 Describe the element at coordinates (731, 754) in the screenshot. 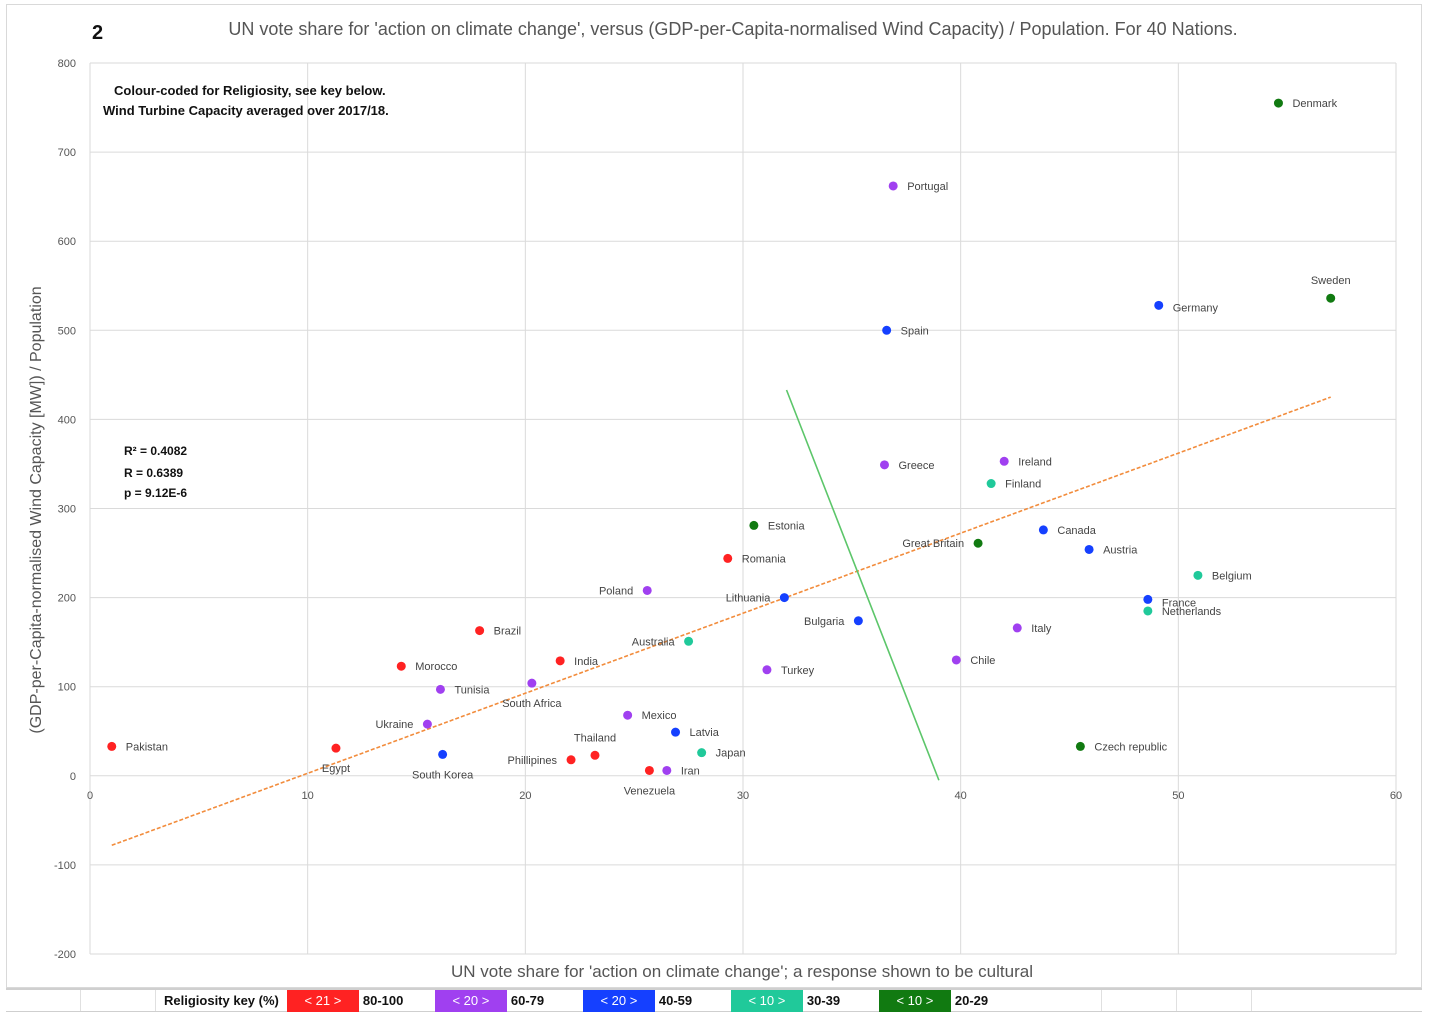

I see `point-label-japan: Japan` at that location.